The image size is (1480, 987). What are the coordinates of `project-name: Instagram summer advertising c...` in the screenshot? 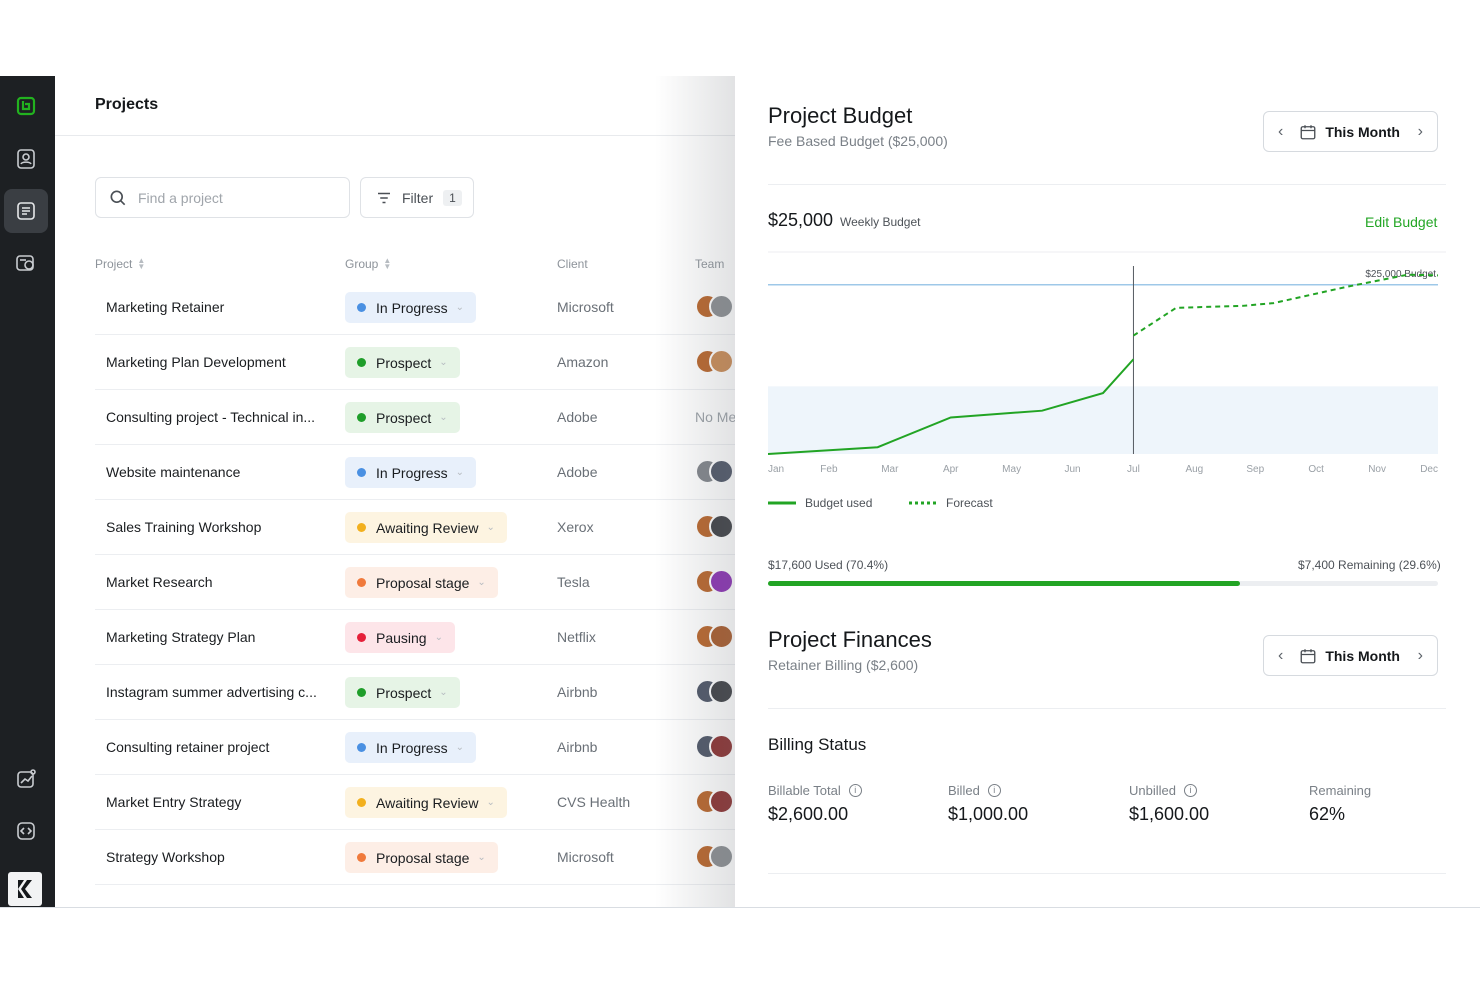 It's located at (211, 692).